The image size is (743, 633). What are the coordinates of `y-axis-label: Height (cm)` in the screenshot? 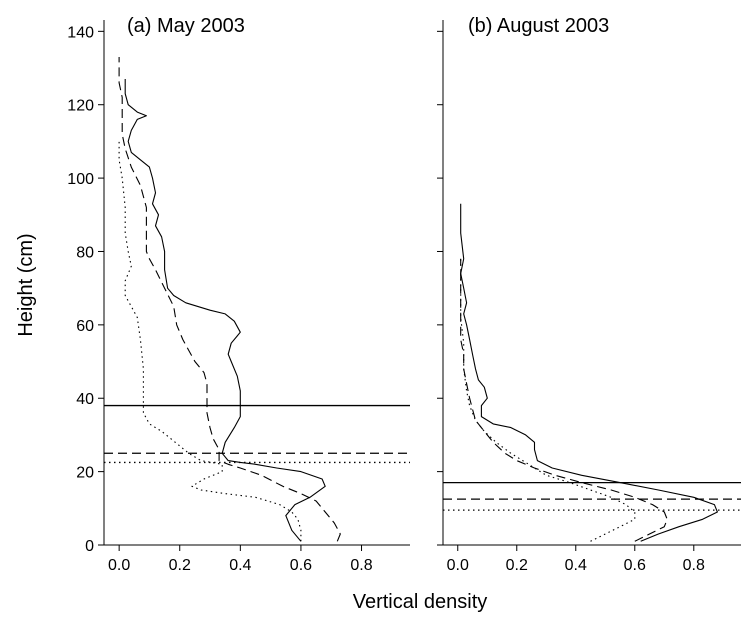 It's located at (26, 284).